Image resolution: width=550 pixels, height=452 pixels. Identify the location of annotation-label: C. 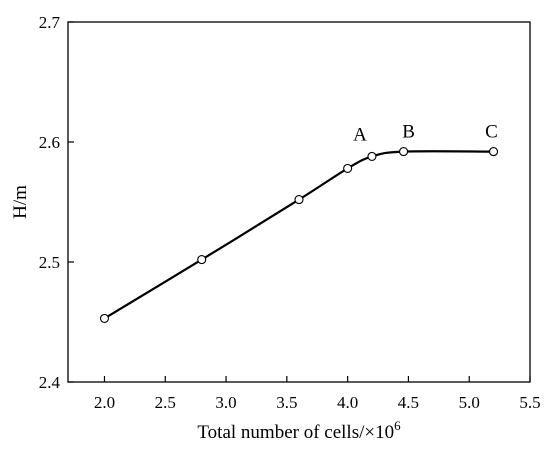
(491, 132).